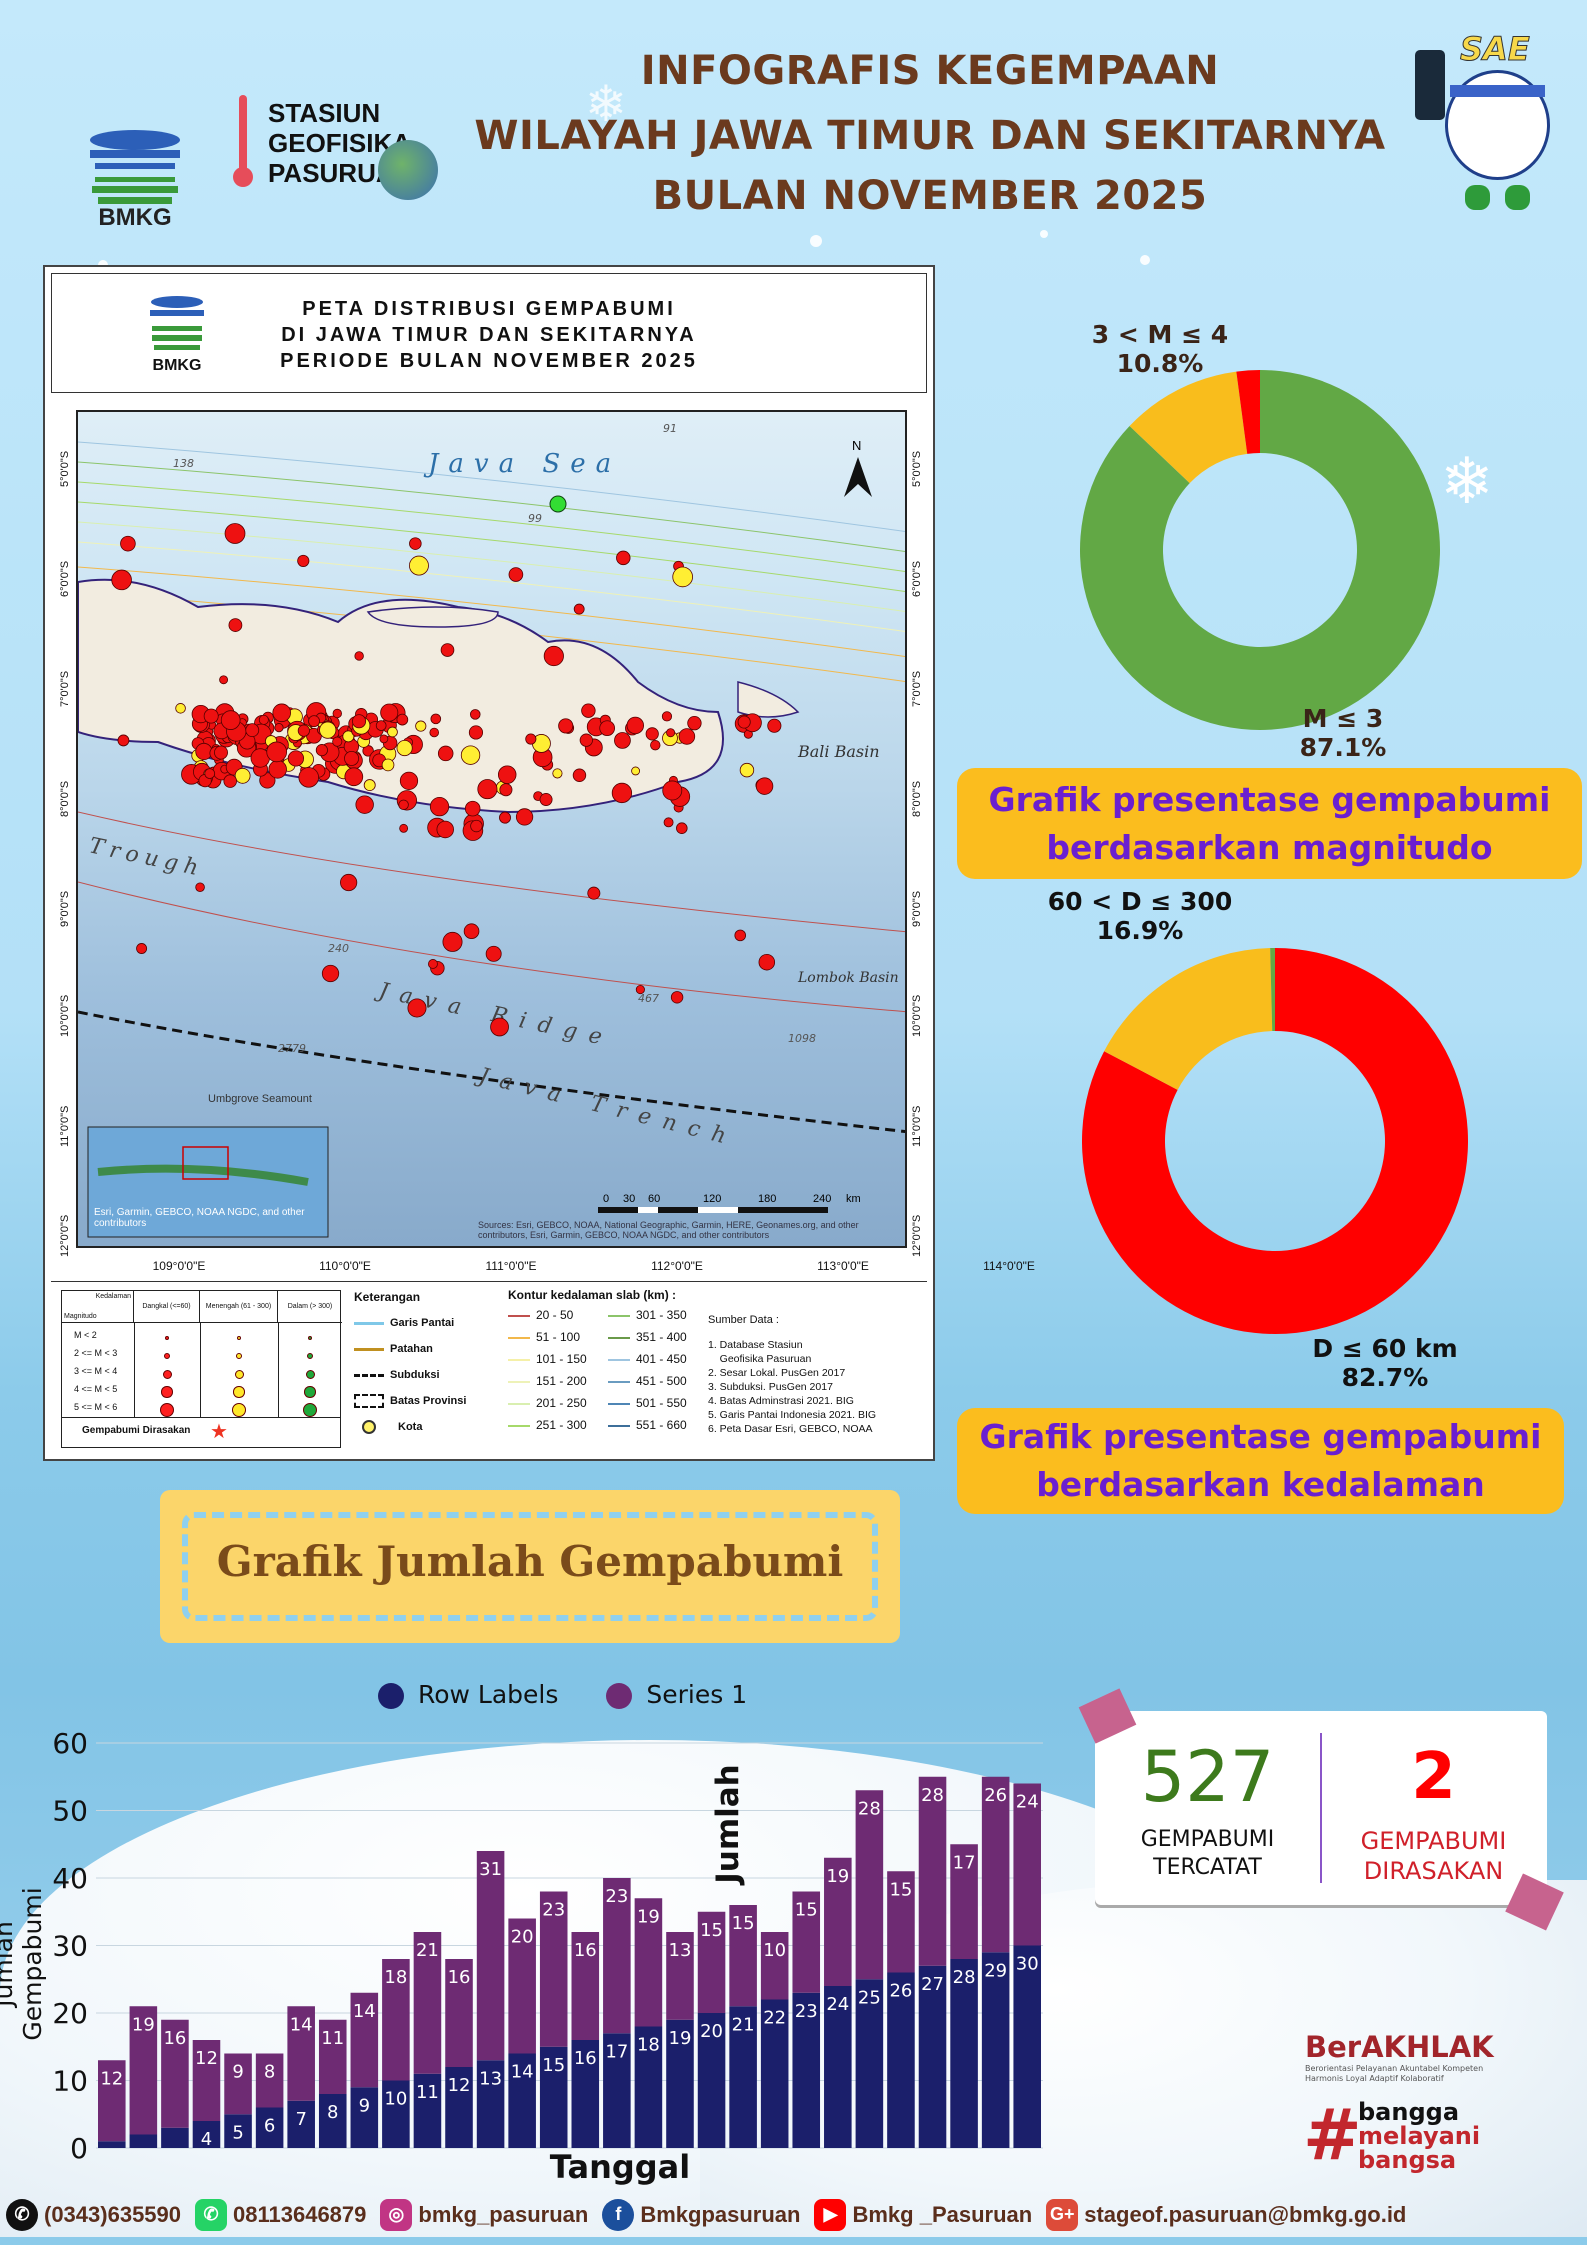 Image resolution: width=1587 pixels, height=2245 pixels. What do you see at coordinates (177, 365) in the screenshot?
I see `svg-text: BMKG` at bounding box center [177, 365].